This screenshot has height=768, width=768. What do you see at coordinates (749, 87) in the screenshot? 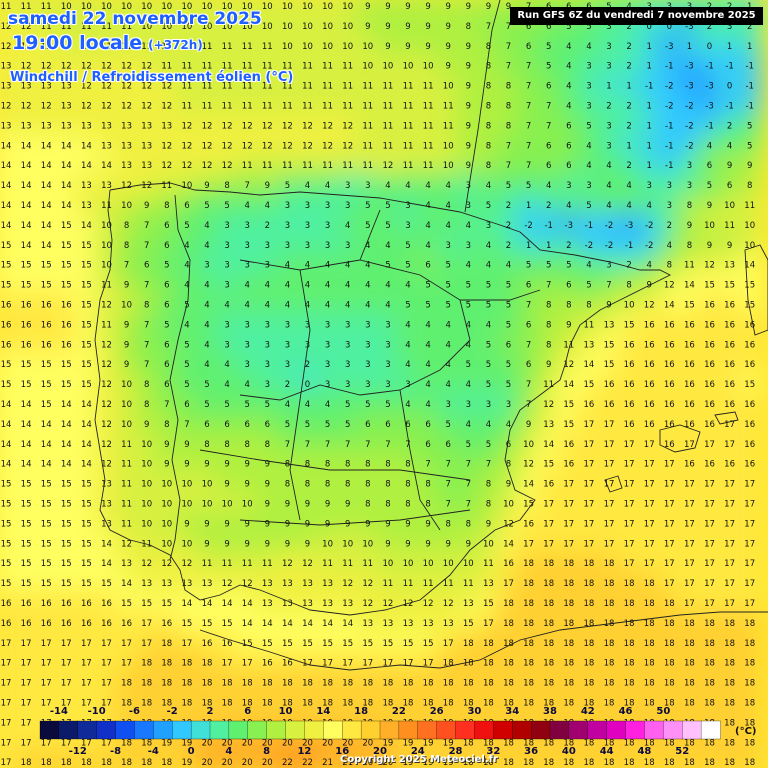
I see `grid-value: -1` at bounding box center [749, 87].